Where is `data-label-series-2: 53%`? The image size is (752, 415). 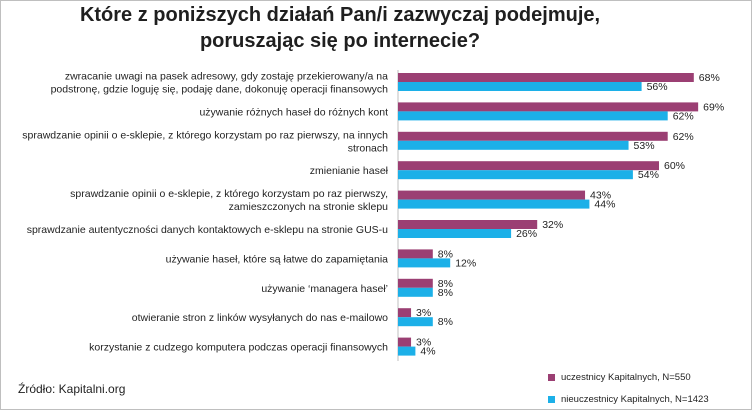
data-label-series-2: 53% is located at coordinates (644, 146).